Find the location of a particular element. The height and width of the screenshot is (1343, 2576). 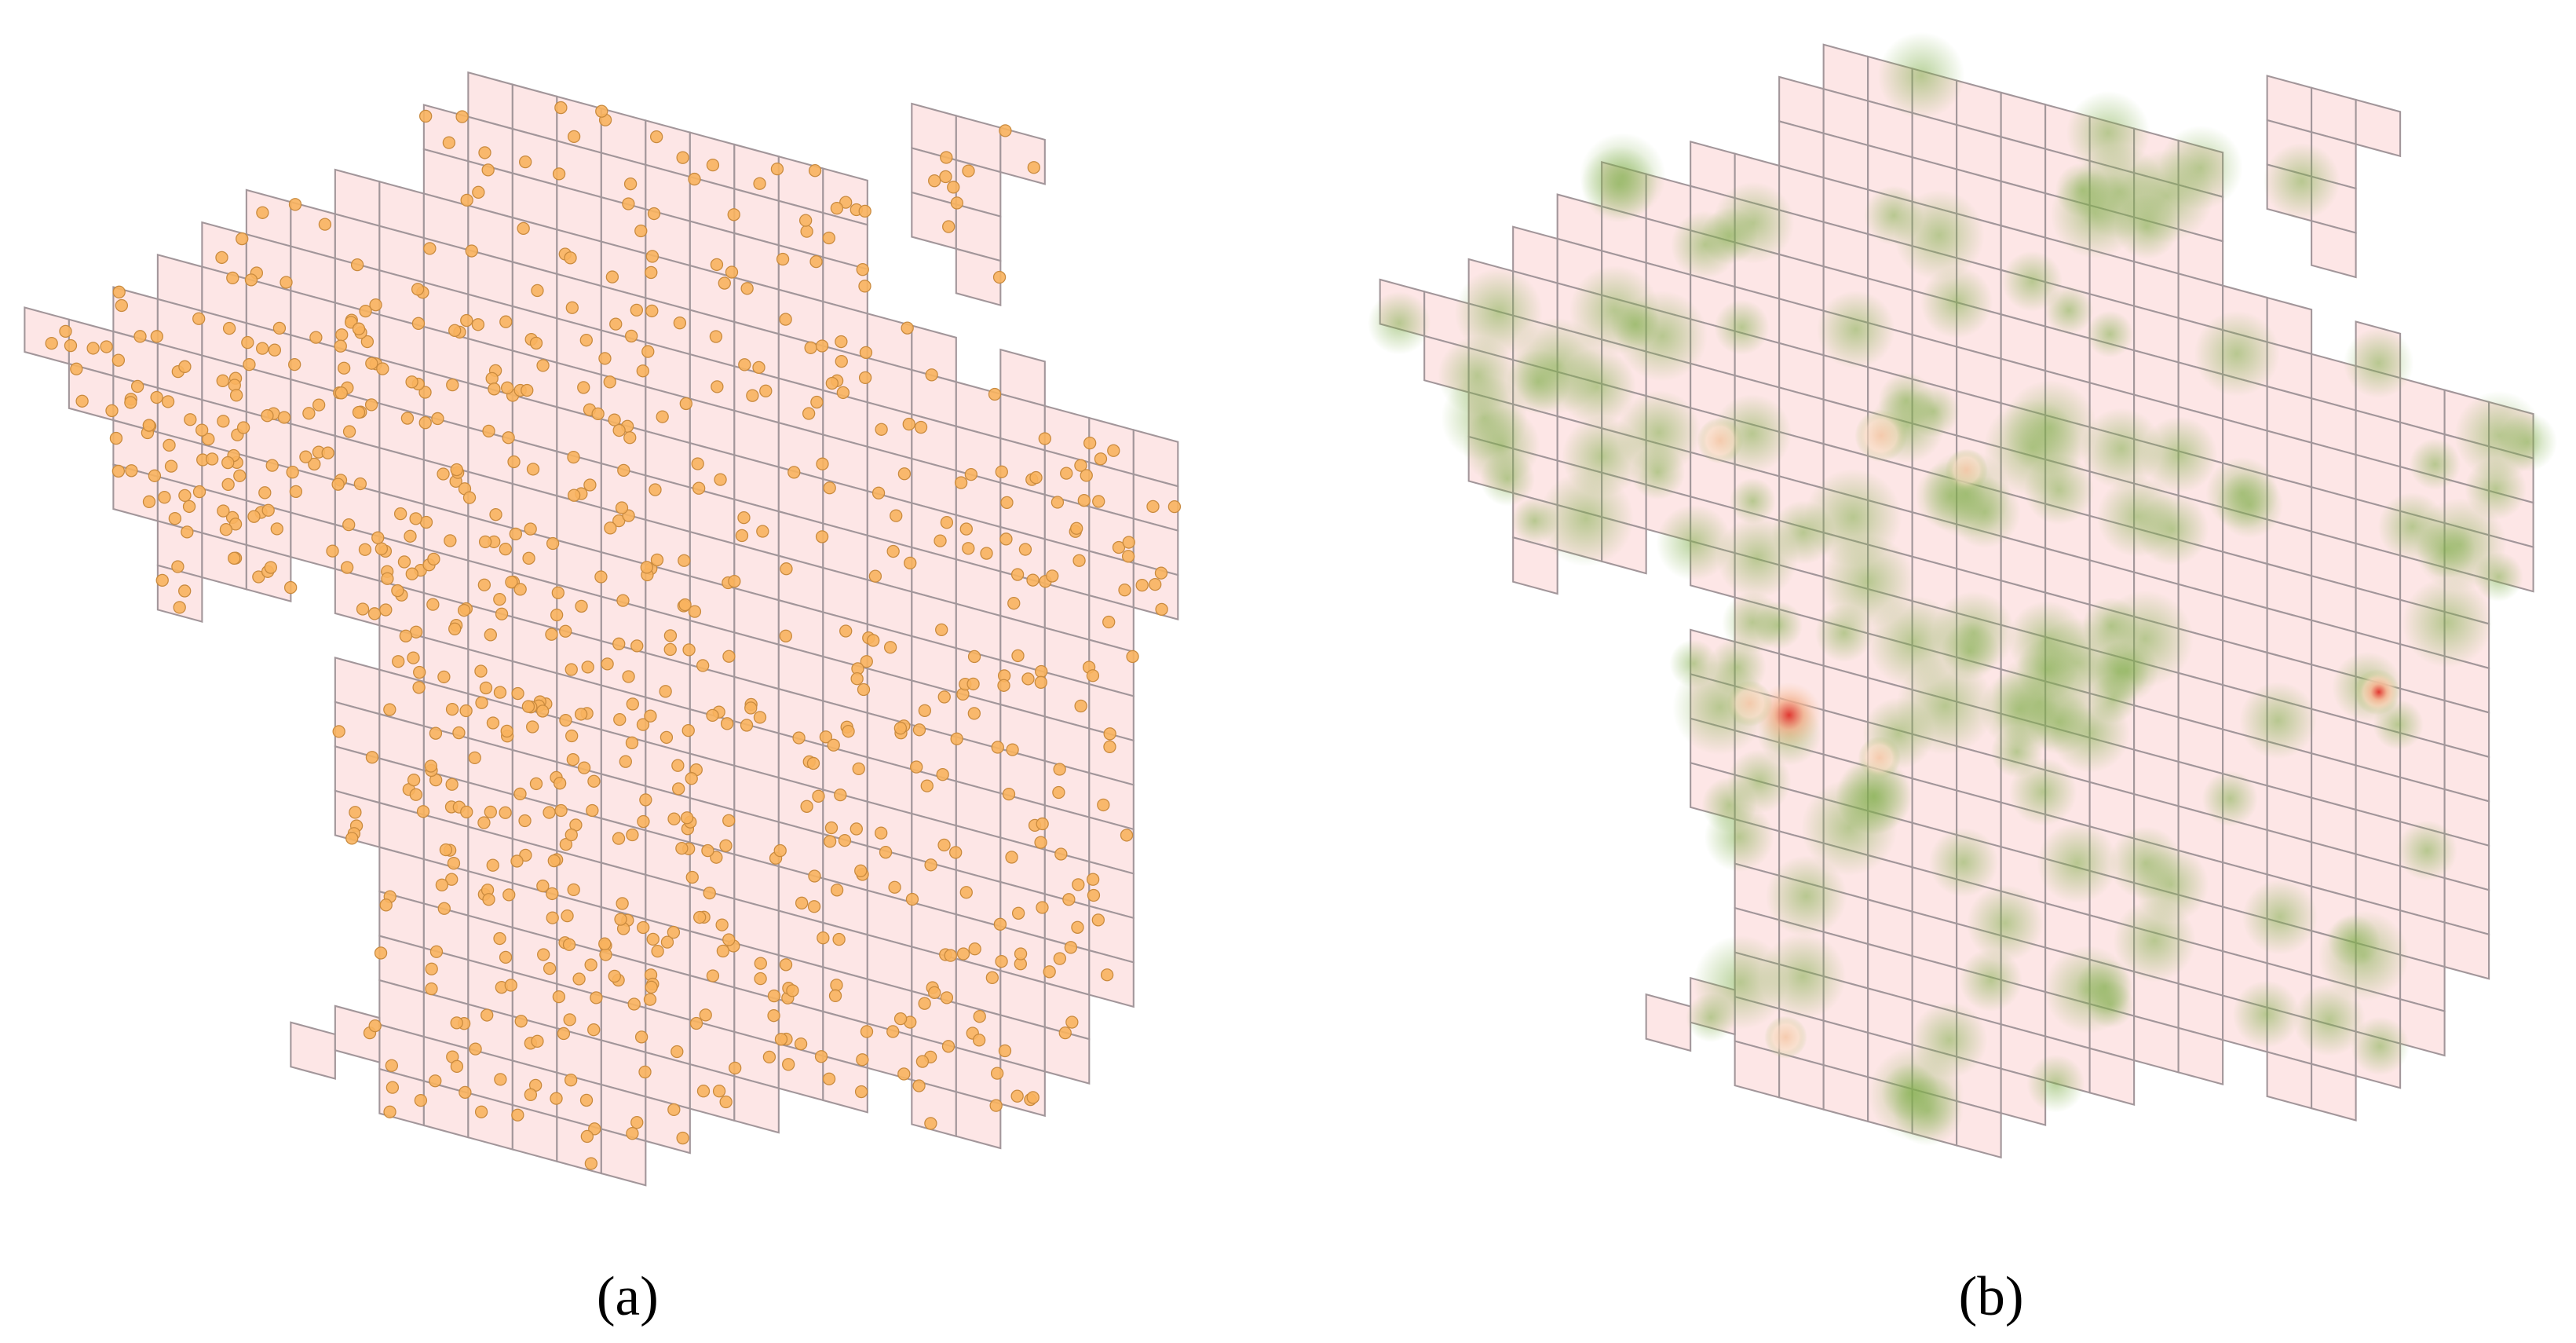

panel-label: (a) is located at coordinates (628, 1296).